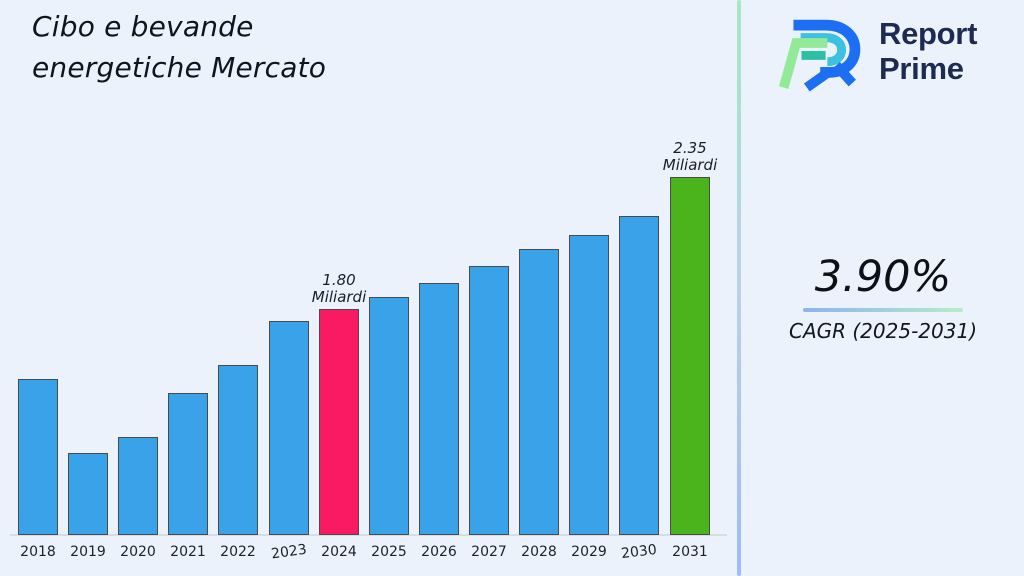 The width and height of the screenshot is (1024, 576). I want to click on bar-2018, so click(38, 457).